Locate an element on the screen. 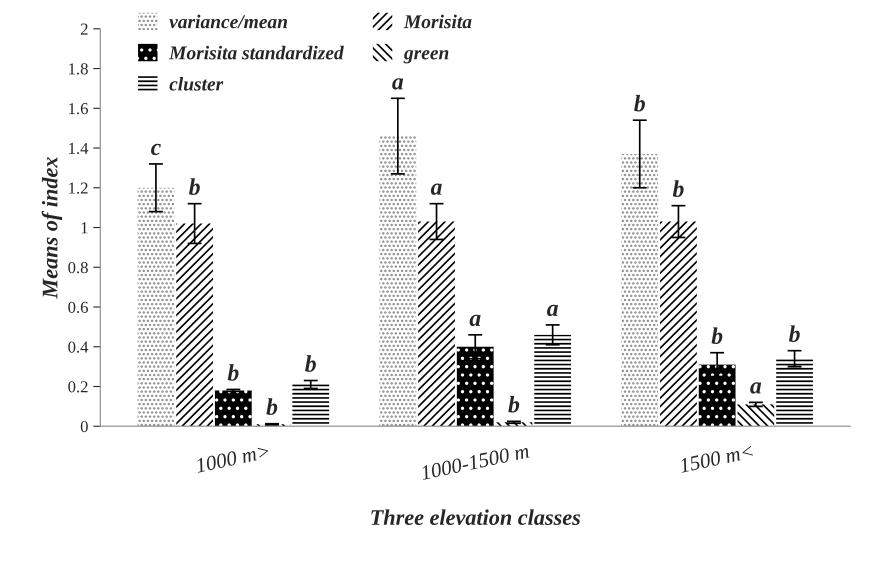 The width and height of the screenshot is (872, 576). legend-label: Morisita is located at coordinates (438, 21).